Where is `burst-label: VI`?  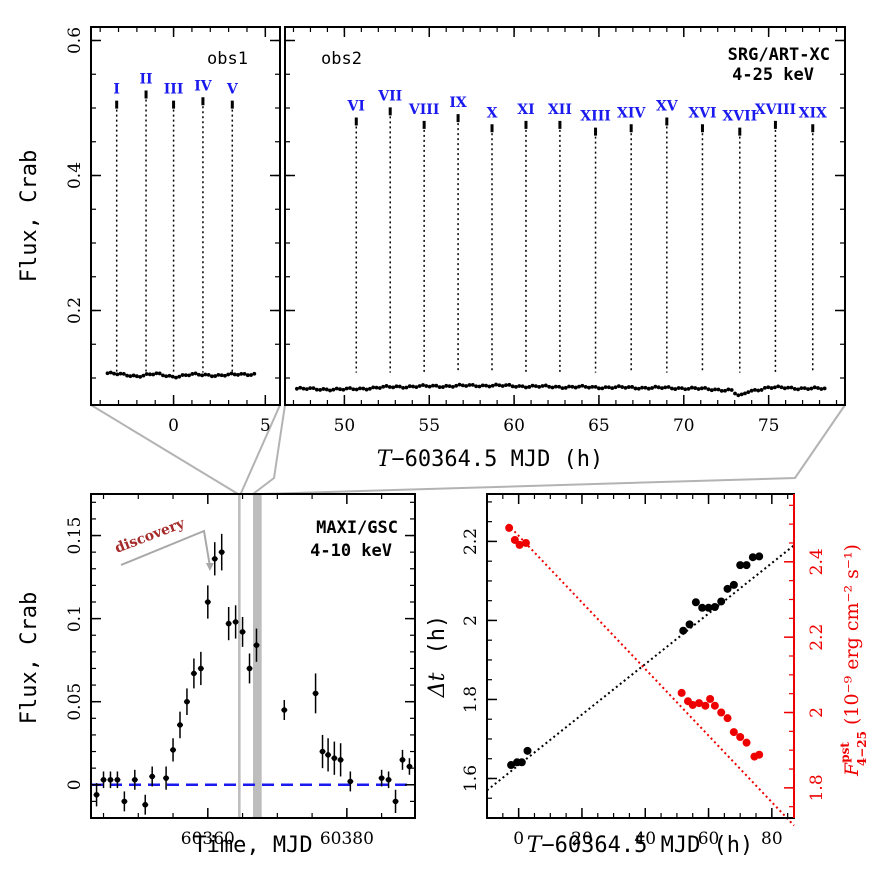 burst-label: VI is located at coordinates (356, 107).